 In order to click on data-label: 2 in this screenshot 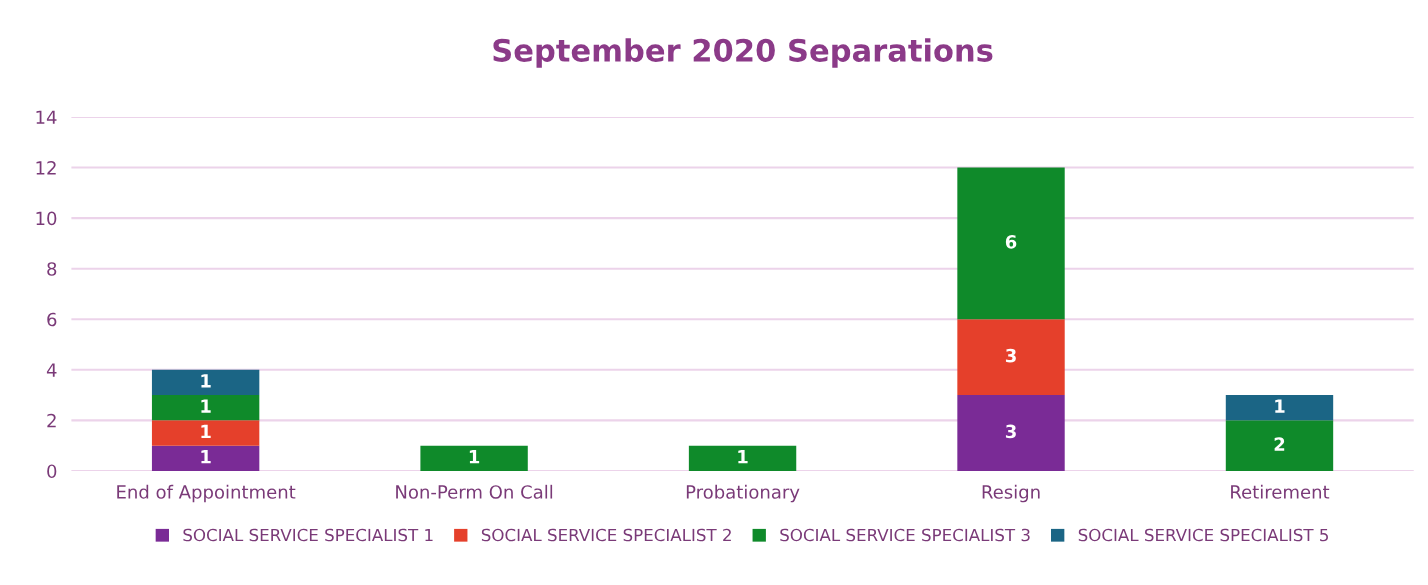, I will do `click(1279, 444)`.